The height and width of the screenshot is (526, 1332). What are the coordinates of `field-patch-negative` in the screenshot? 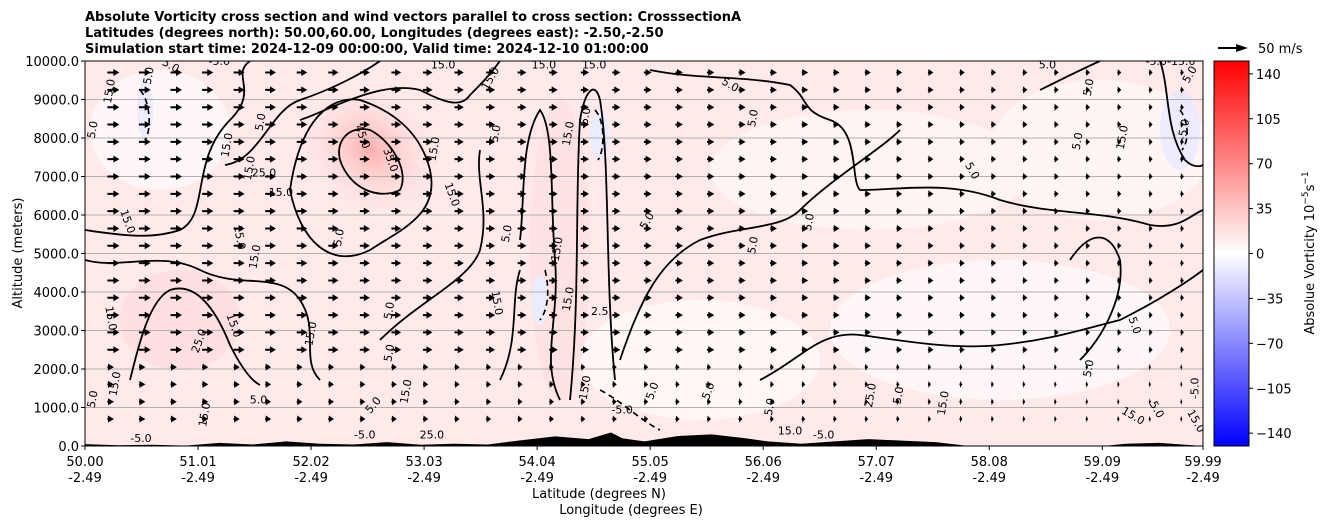 It's located at (600, 135).